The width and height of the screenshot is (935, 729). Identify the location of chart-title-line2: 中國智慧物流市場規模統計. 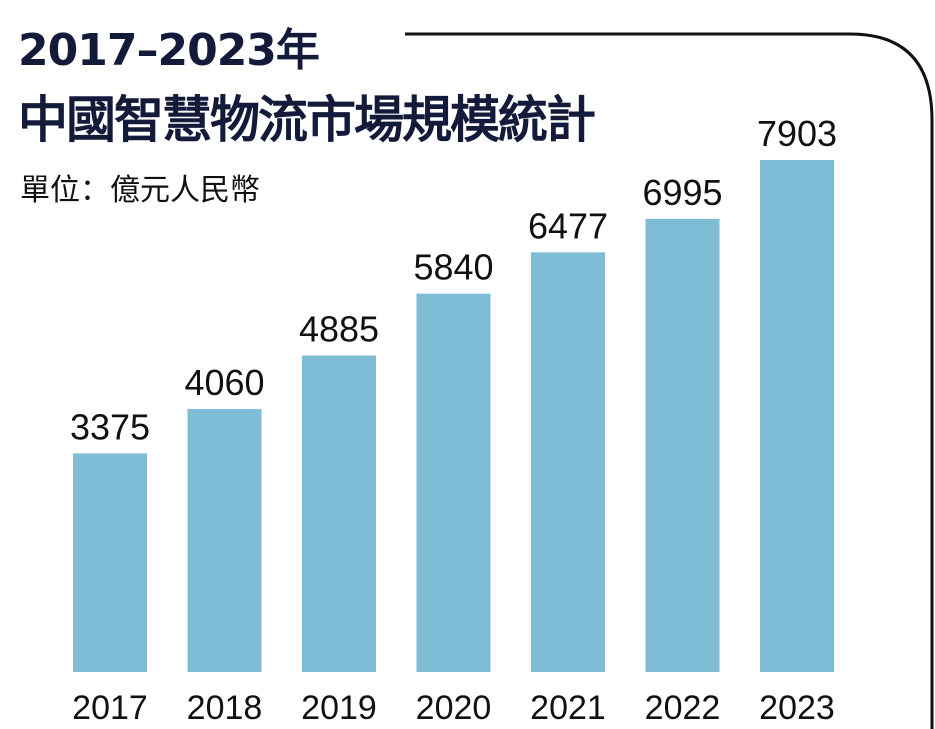
(307, 120).